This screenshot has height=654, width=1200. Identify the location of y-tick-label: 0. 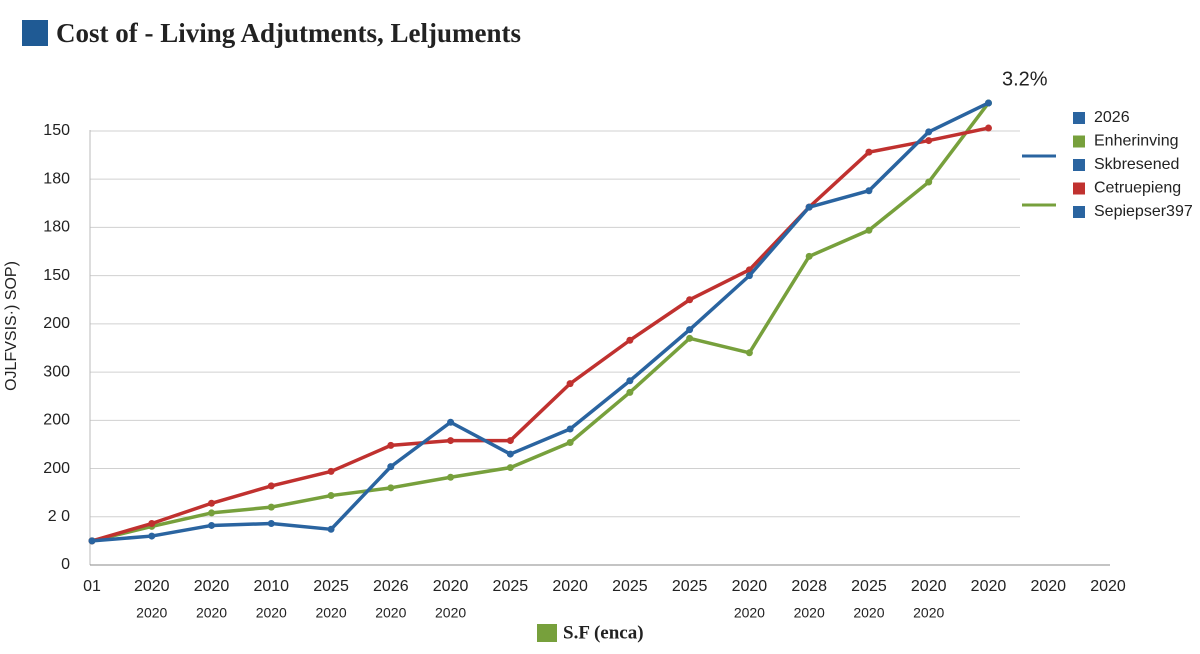
(65, 564).